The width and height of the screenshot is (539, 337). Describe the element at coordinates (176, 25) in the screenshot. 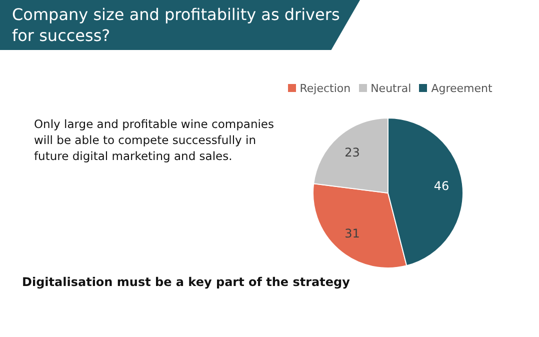

I see `chart-title: Company size and profitability as drivers for success?` at that location.